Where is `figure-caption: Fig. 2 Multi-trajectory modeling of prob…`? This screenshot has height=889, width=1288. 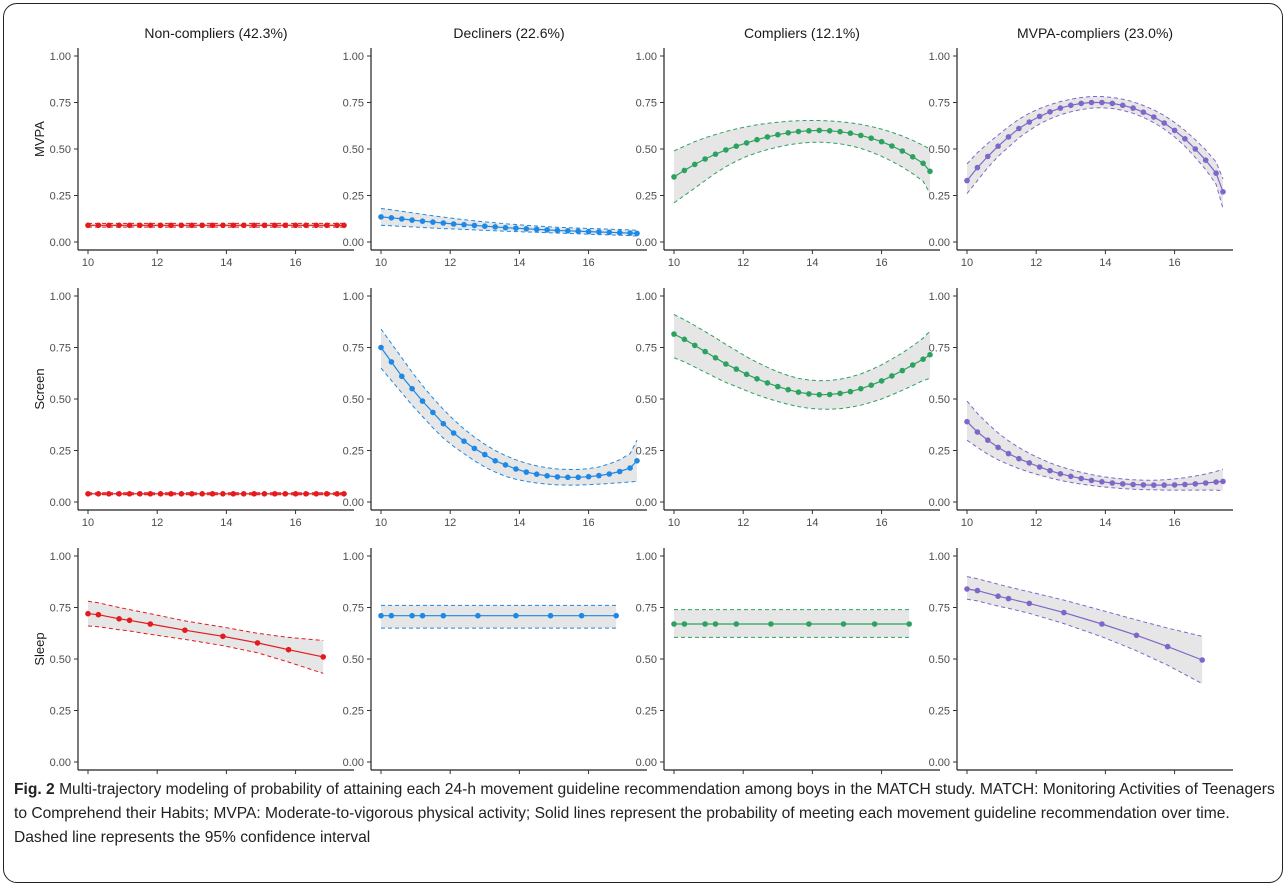
figure-caption: Fig. 2 Multi-trajectory modeling of prob… is located at coordinates (646, 814).